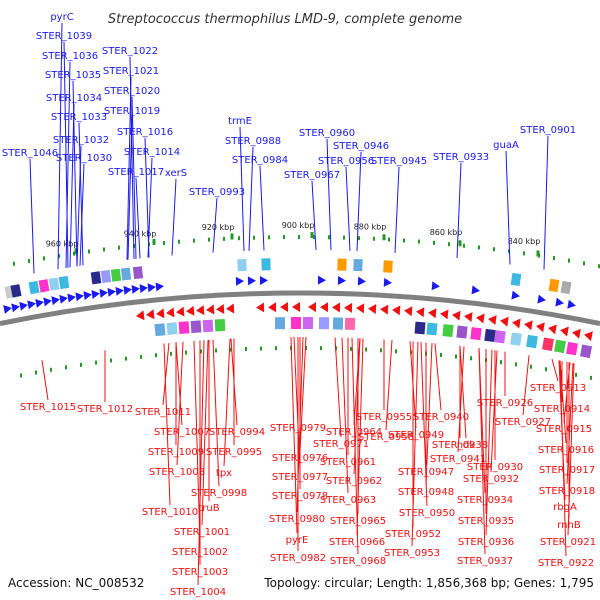  I want to click on gene-label: STER_0915, so click(564, 429).